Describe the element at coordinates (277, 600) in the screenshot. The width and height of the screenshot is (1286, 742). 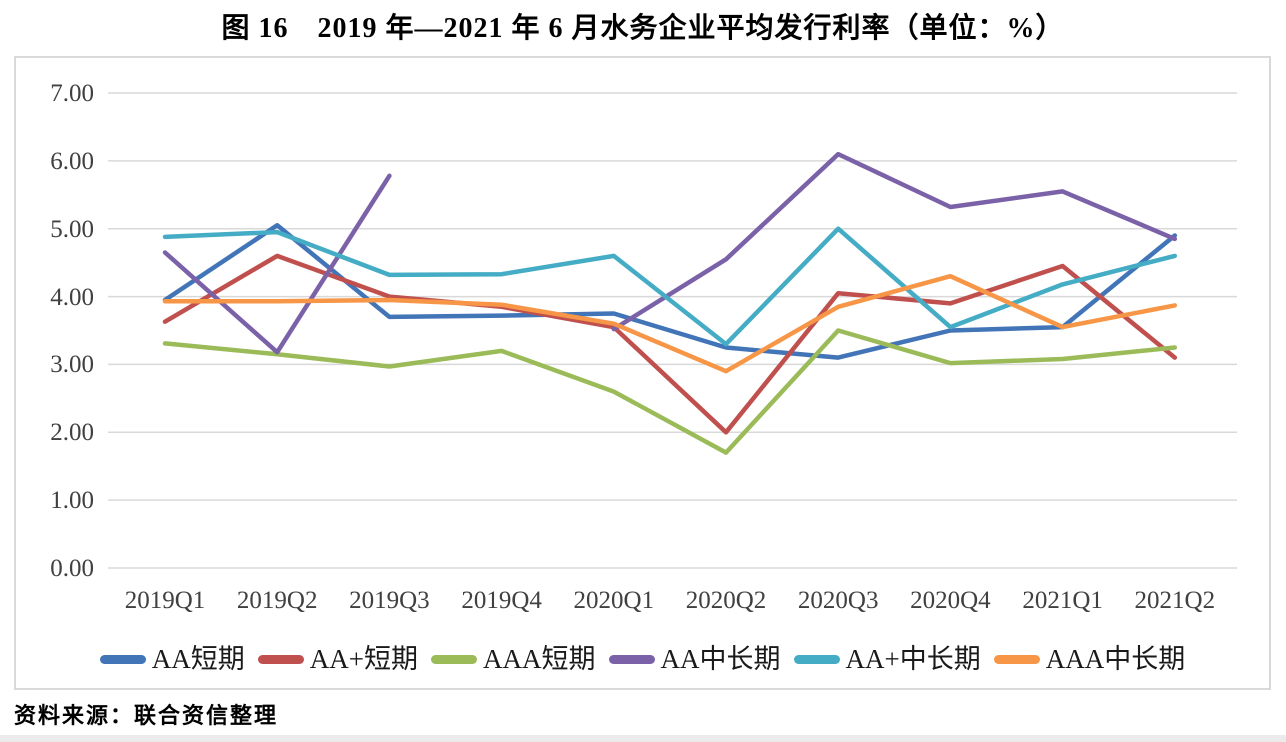
I see `x-axis-label: 2019Q2` at that location.